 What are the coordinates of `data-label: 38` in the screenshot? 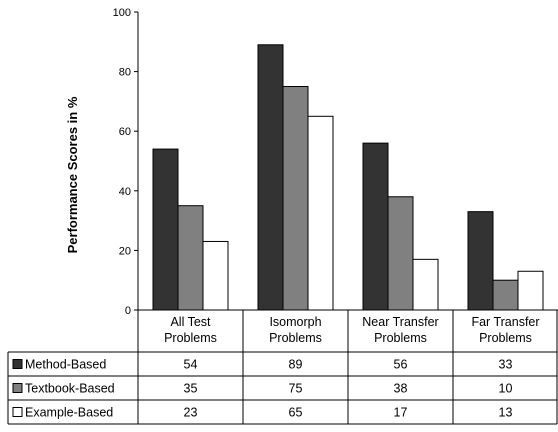 It's located at (401, 389).